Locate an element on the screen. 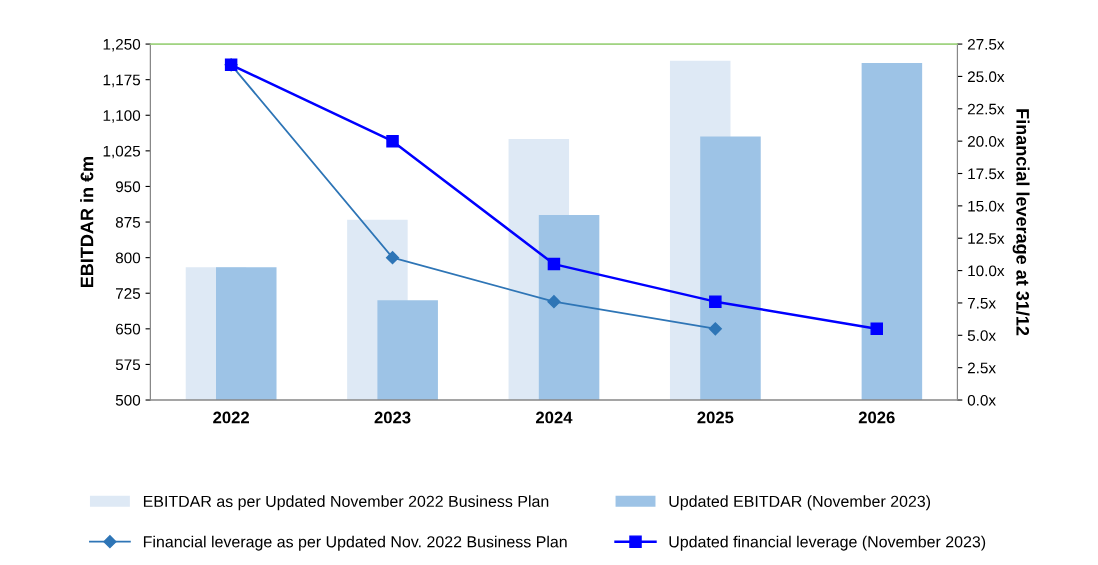  x-tick-label: 2026 is located at coordinates (876, 417).